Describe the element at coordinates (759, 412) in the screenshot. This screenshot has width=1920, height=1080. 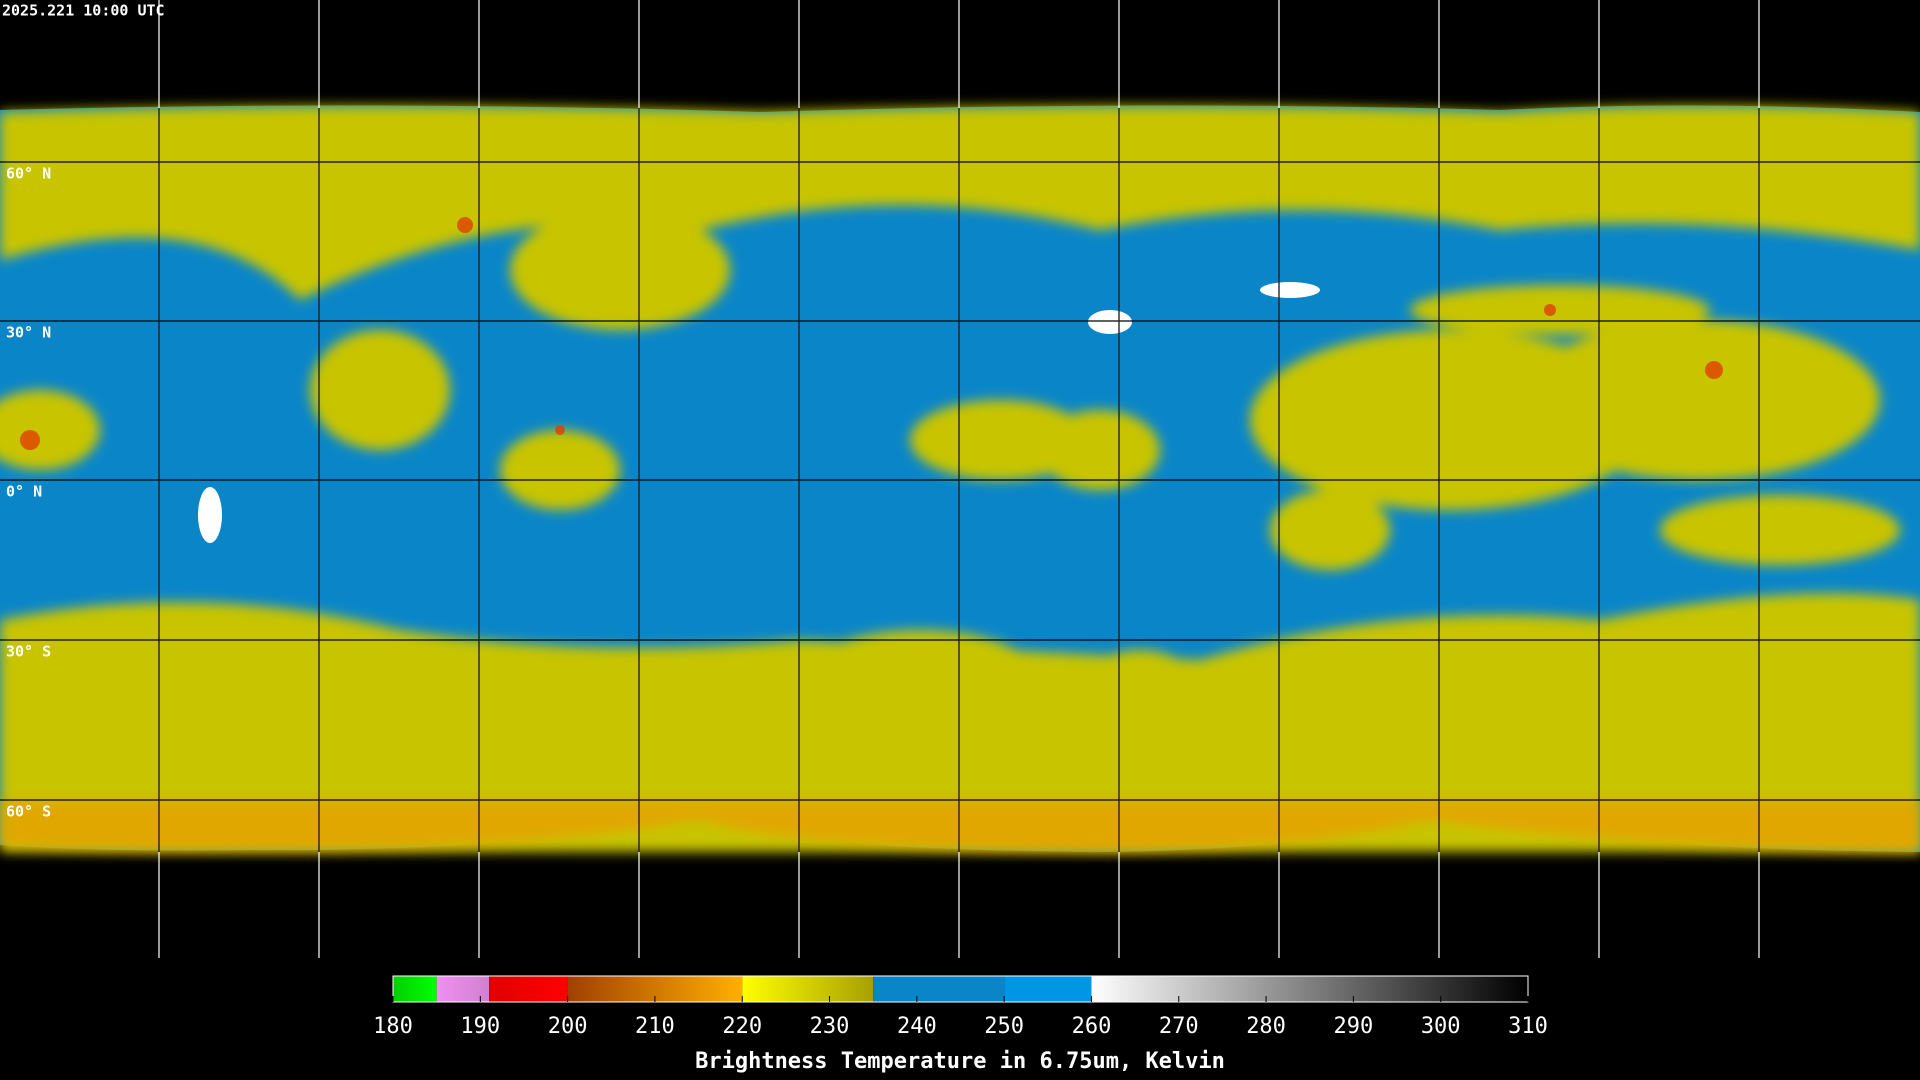
I see `dry-spots` at that location.